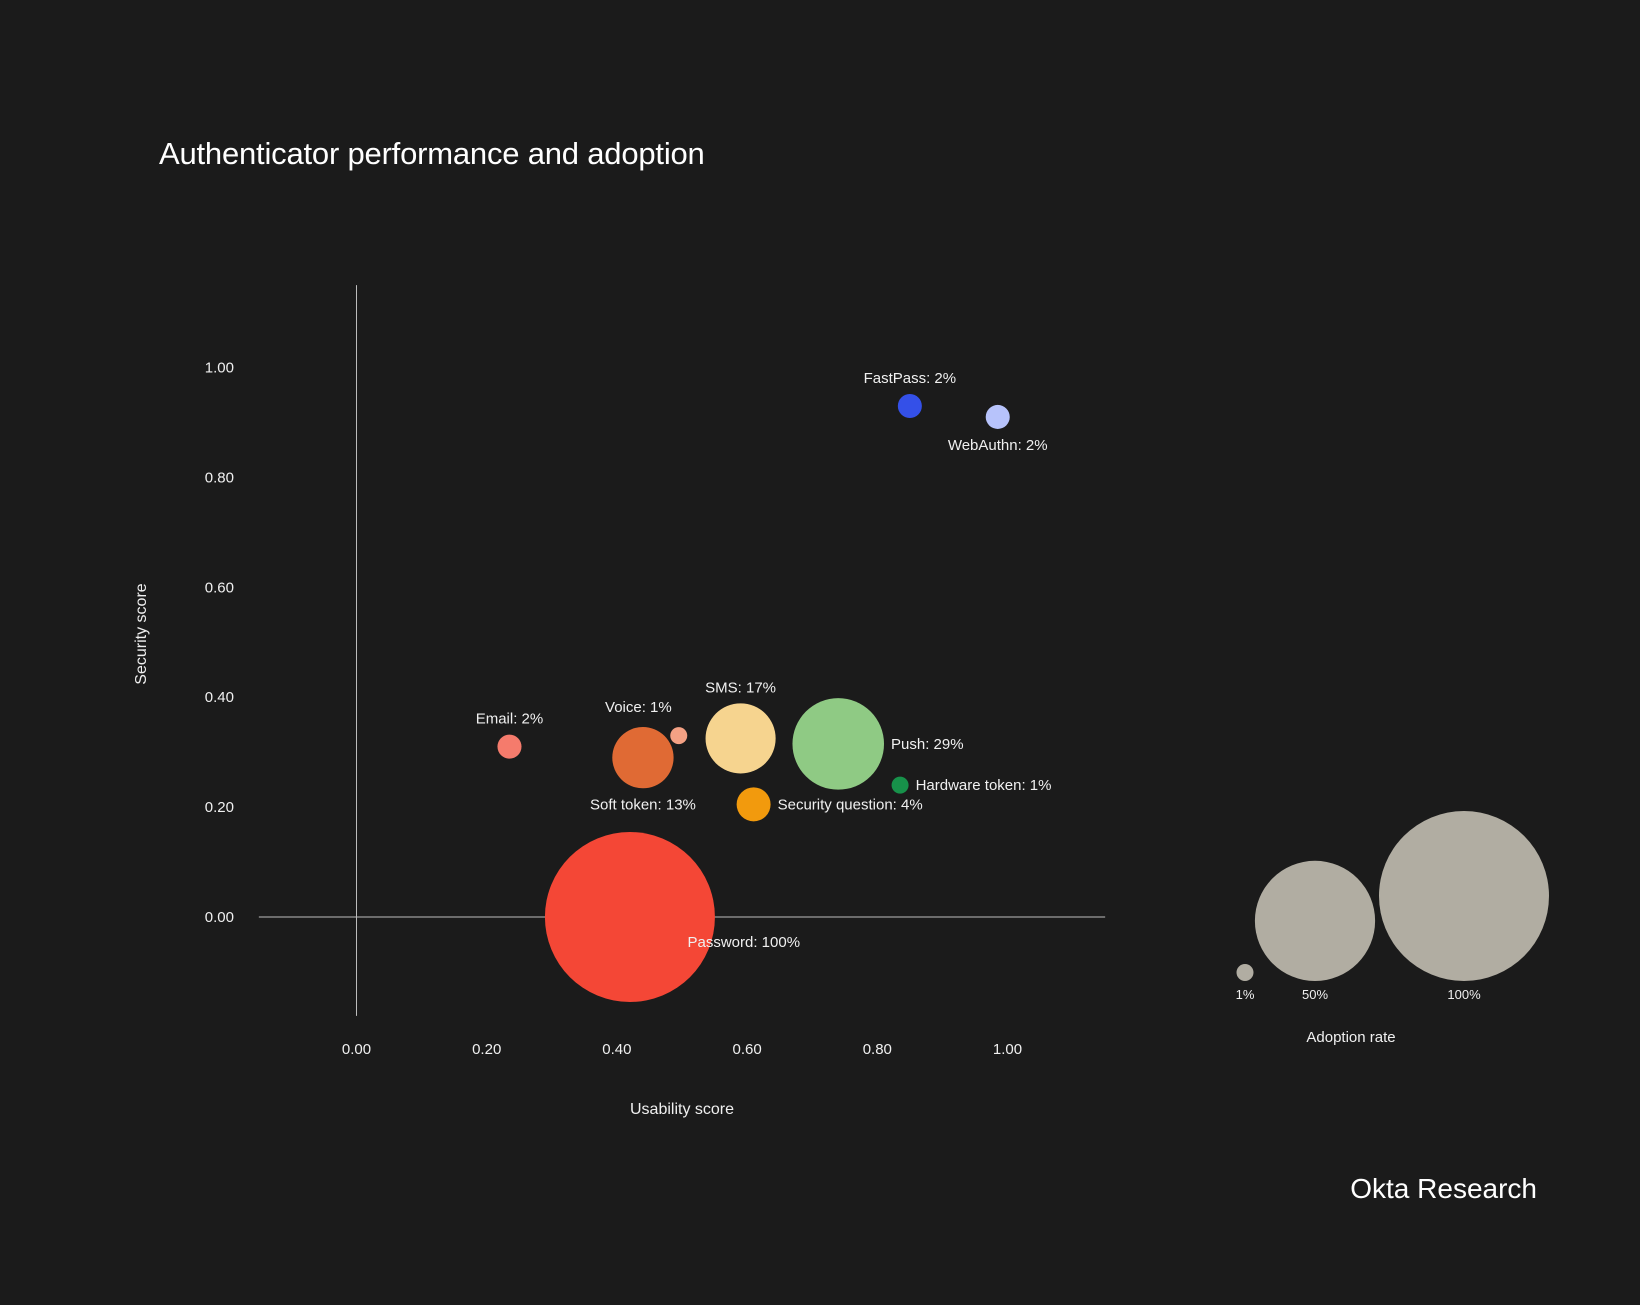  Describe the element at coordinates (1007, 1049) in the screenshot. I see `x-tick-label: 1.00` at that location.